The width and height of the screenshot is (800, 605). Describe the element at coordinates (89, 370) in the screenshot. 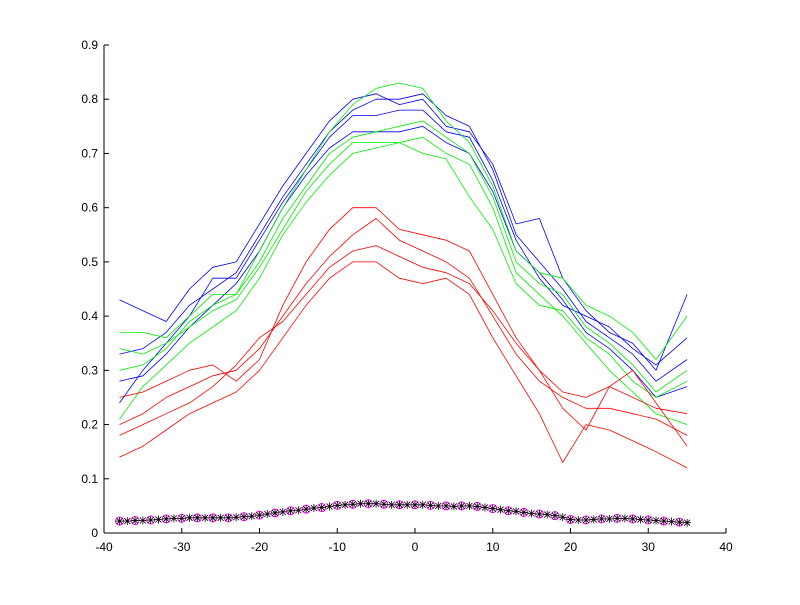

I see `y-tick-label: 0.3` at that location.